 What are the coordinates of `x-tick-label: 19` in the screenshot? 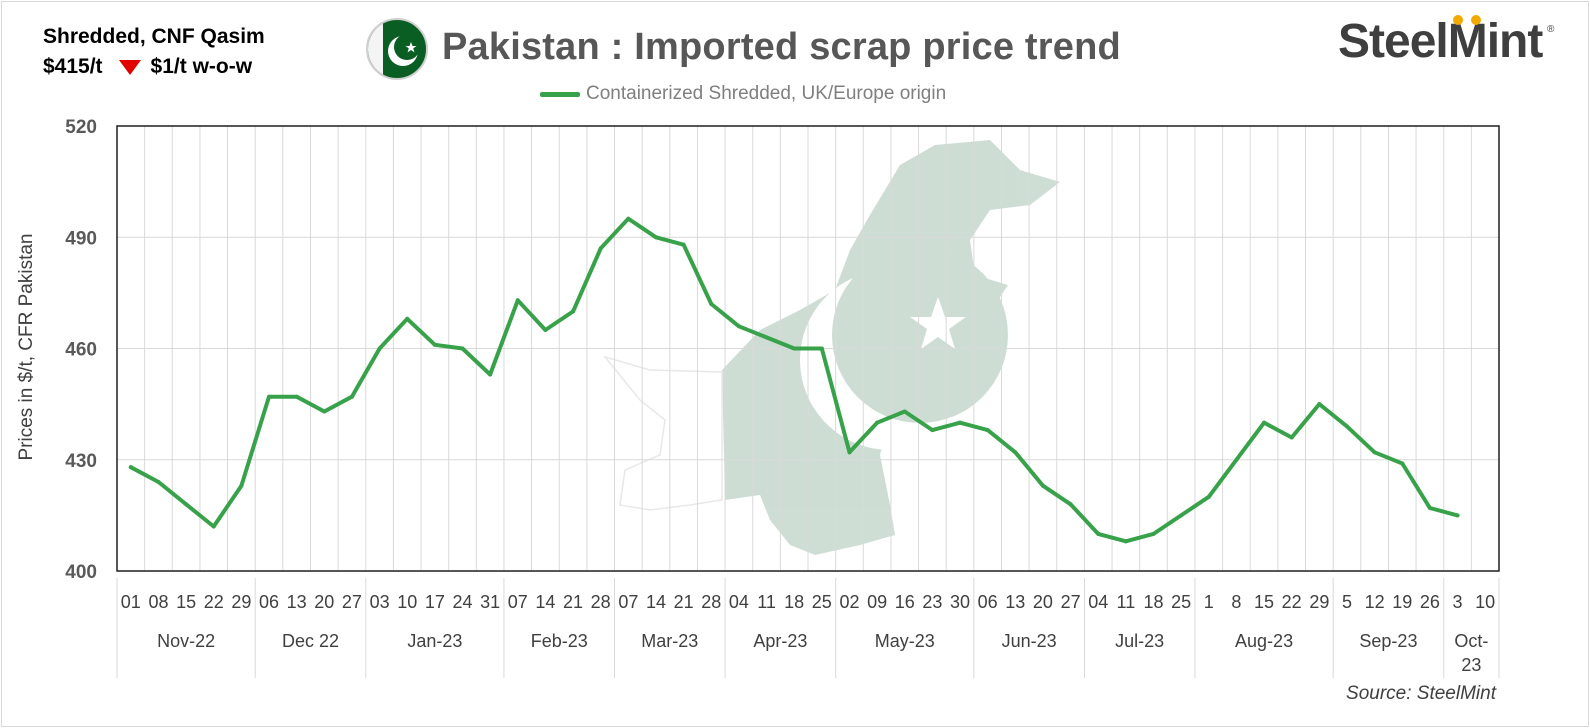 It's located at (1402, 602).